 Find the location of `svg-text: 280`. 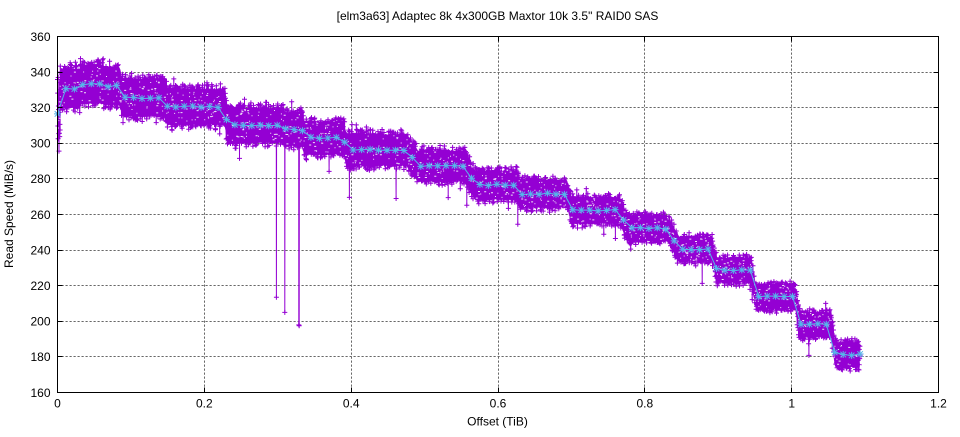

svg-text: 280 is located at coordinates (40, 179).